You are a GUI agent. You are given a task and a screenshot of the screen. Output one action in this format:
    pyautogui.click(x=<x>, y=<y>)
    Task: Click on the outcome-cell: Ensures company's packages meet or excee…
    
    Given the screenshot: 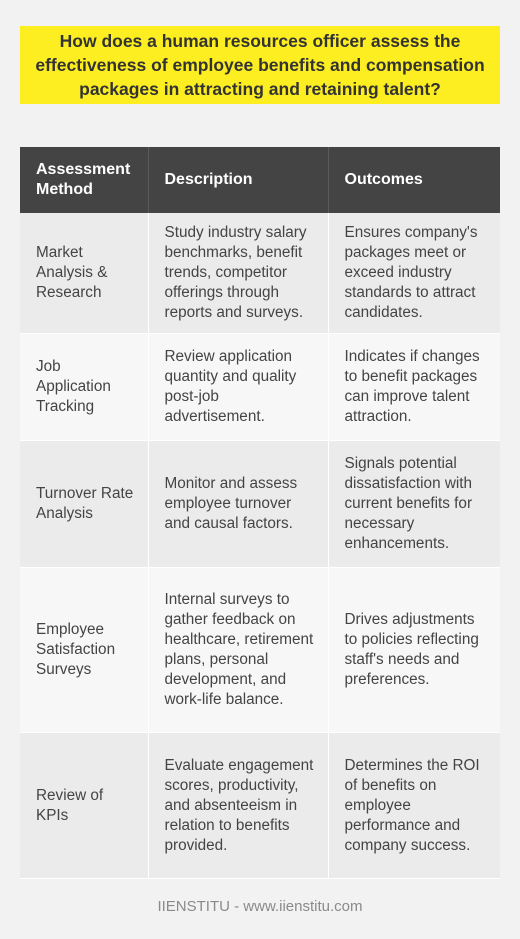 What is the action you would take?
    pyautogui.click(x=413, y=273)
    